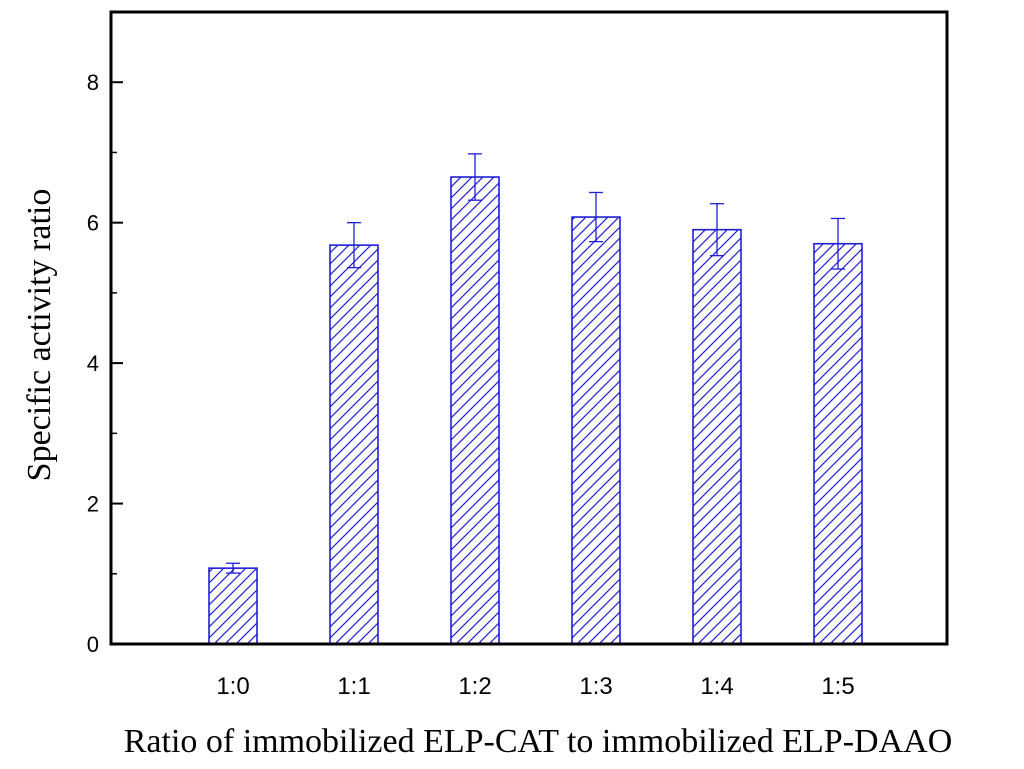 The width and height of the screenshot is (1024, 769). What do you see at coordinates (717, 436) in the screenshot?
I see `bar-1:4` at bounding box center [717, 436].